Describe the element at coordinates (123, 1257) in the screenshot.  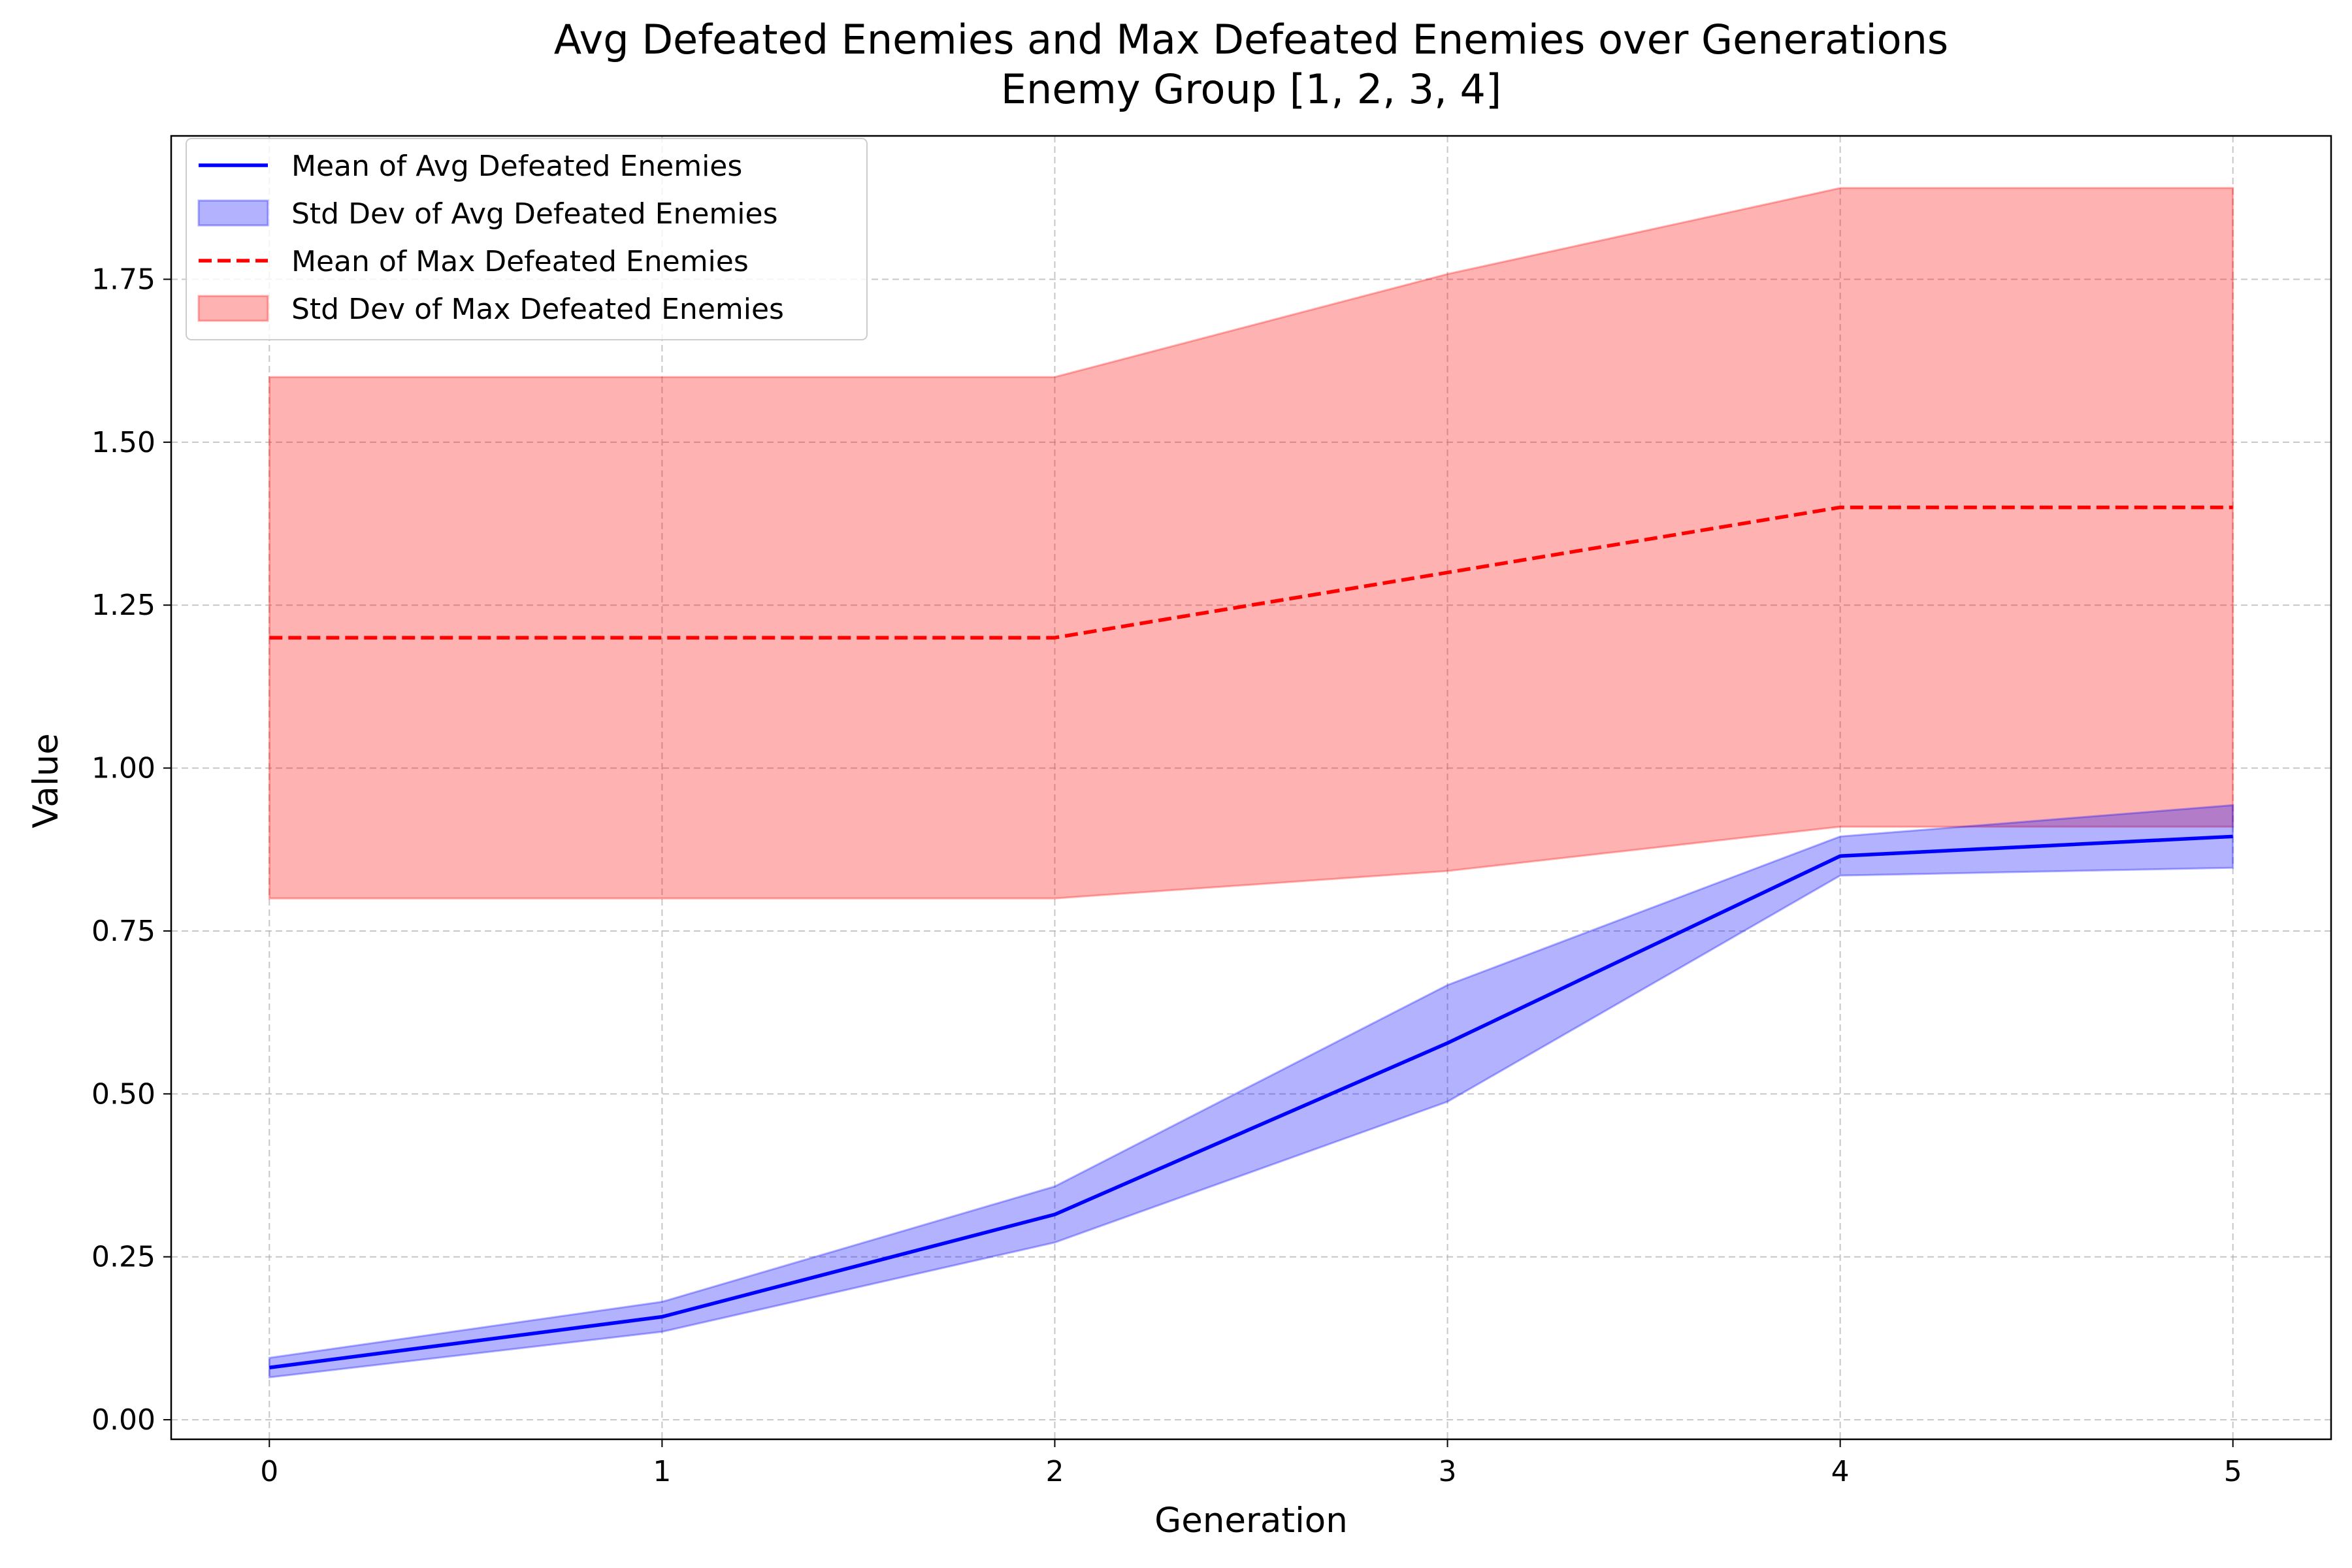
I see `y-tick-label: 0.25` at that location.